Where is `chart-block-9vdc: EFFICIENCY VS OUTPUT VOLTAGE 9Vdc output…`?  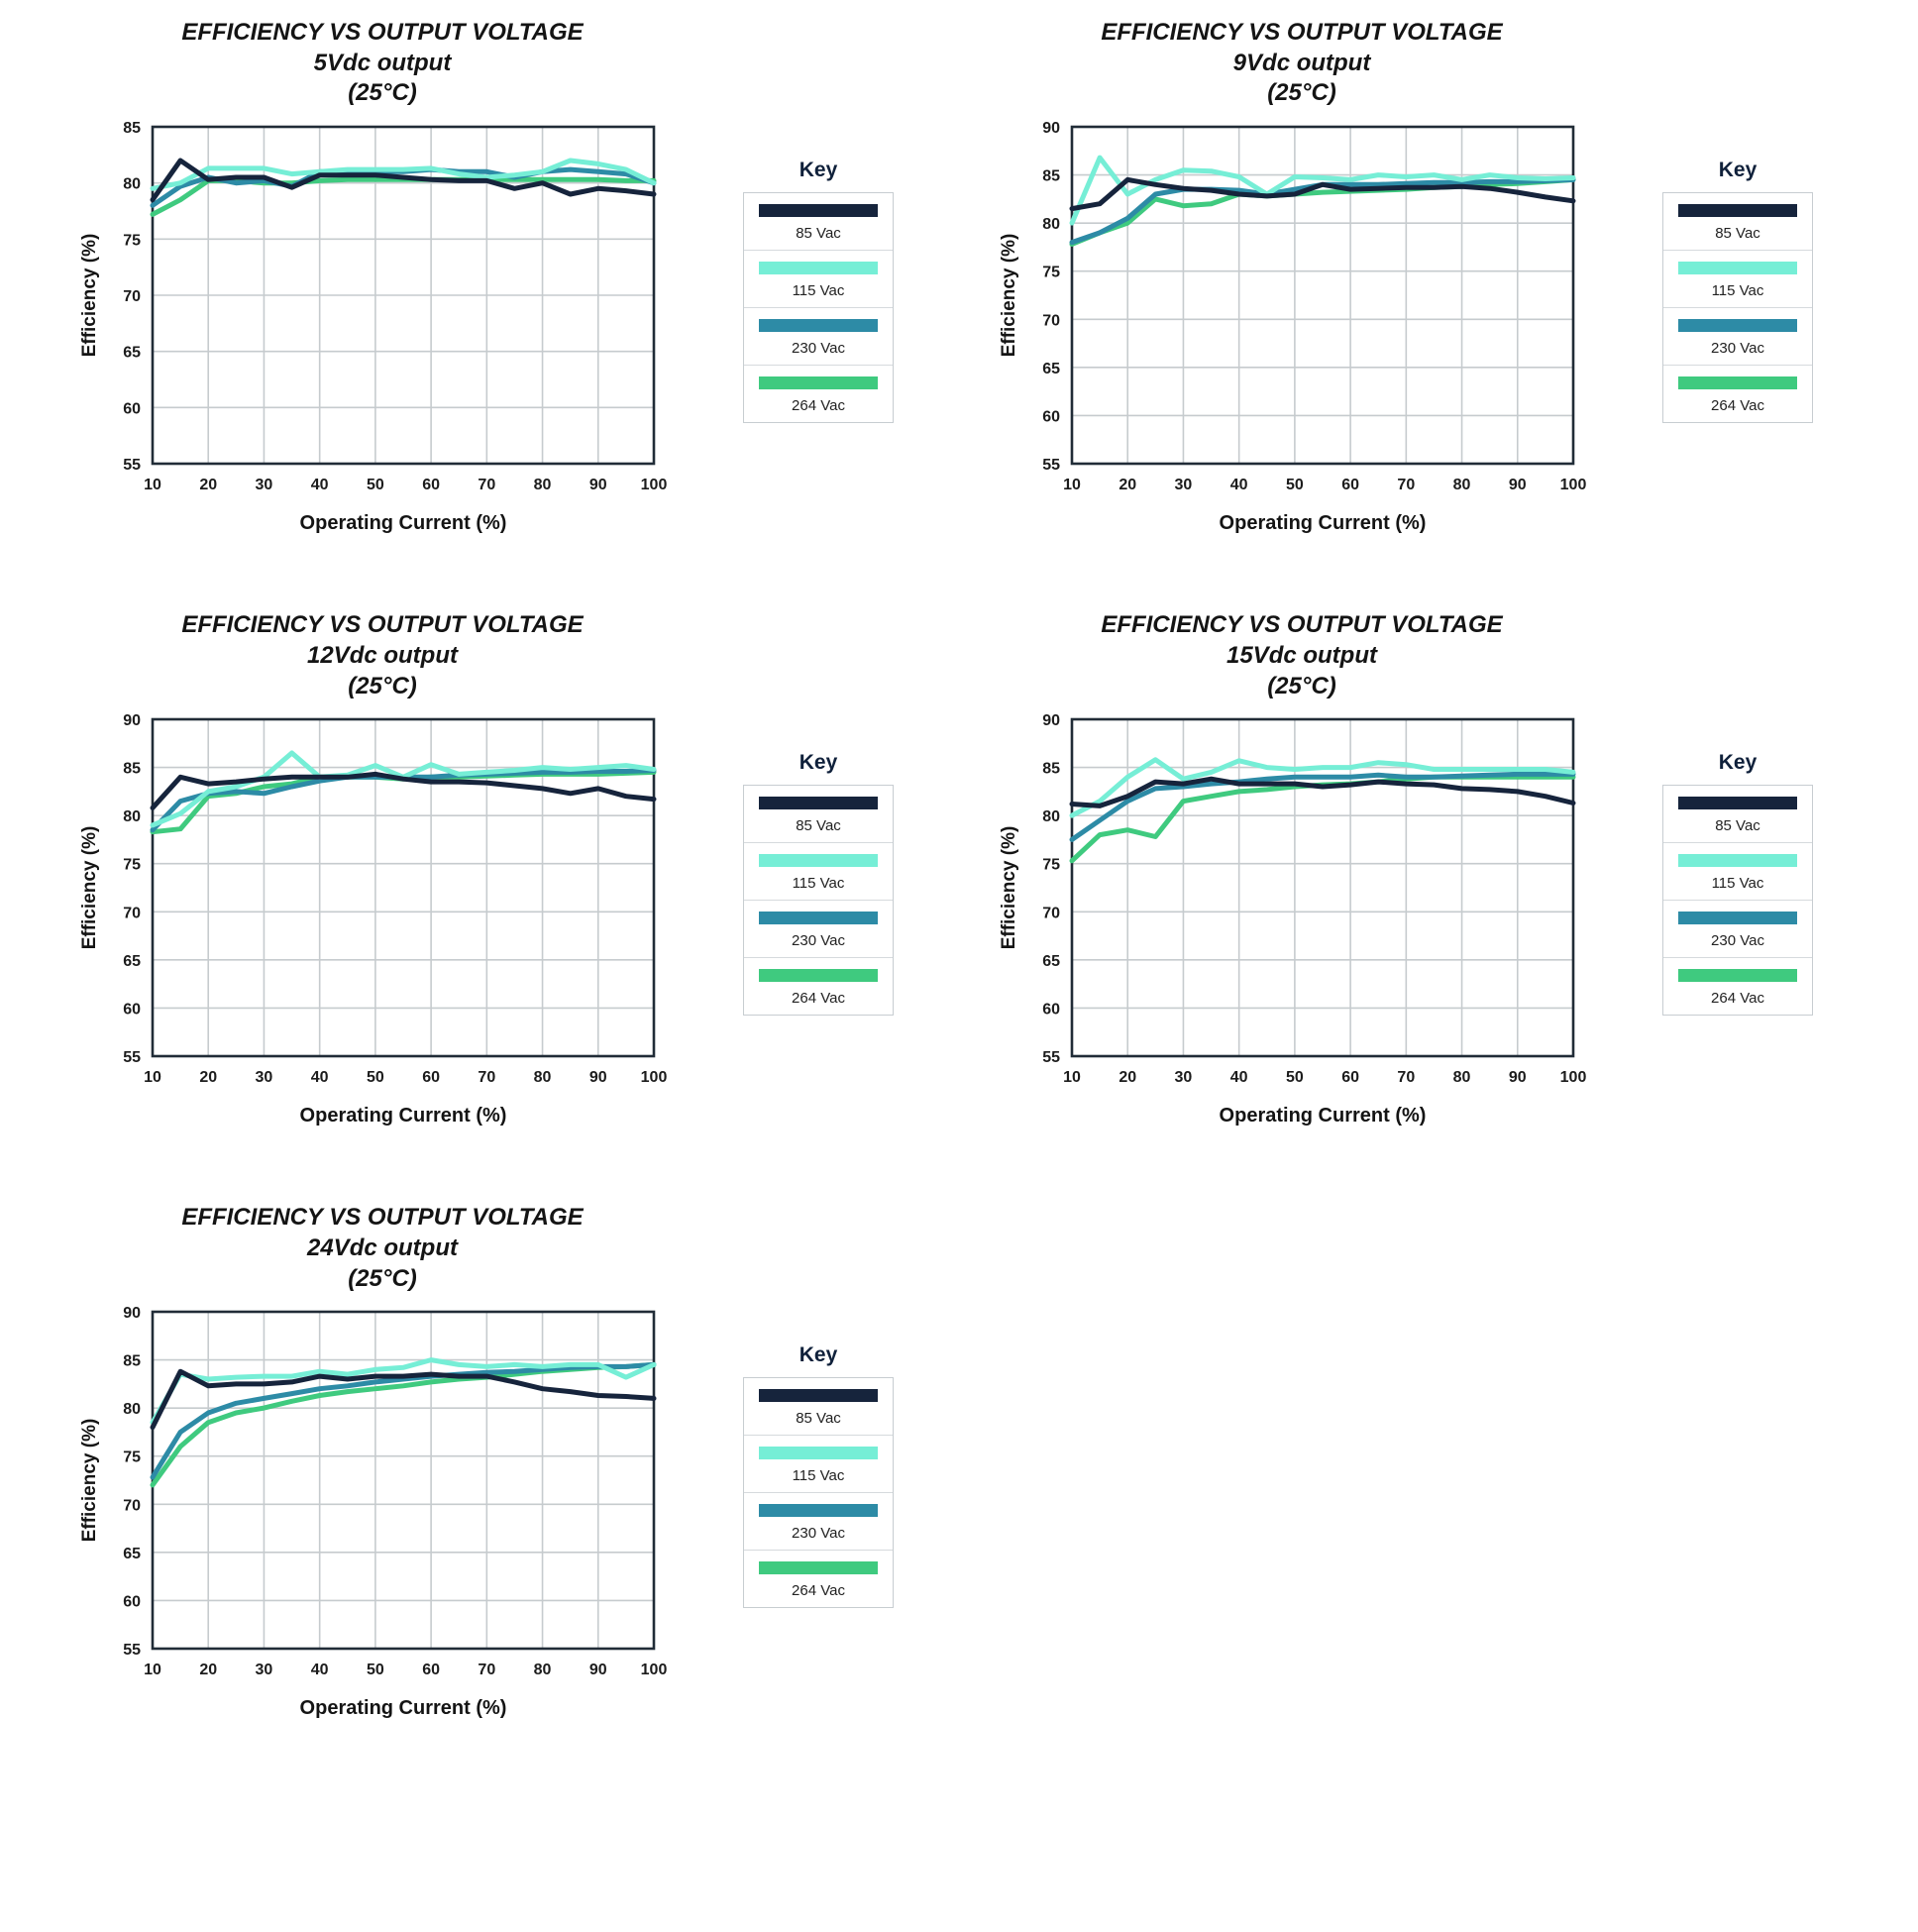
chart-block-9vdc: EFFICIENCY VS OUTPUT VOLTAGE 9Vdc output… is located at coordinates (1419, 274).